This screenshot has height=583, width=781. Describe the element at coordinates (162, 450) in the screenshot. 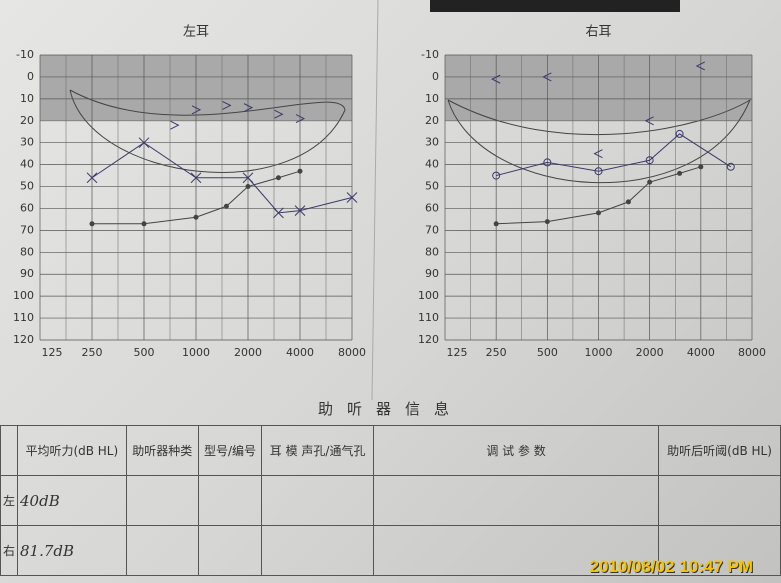

I see `header-cell: 助听器种类` at that location.